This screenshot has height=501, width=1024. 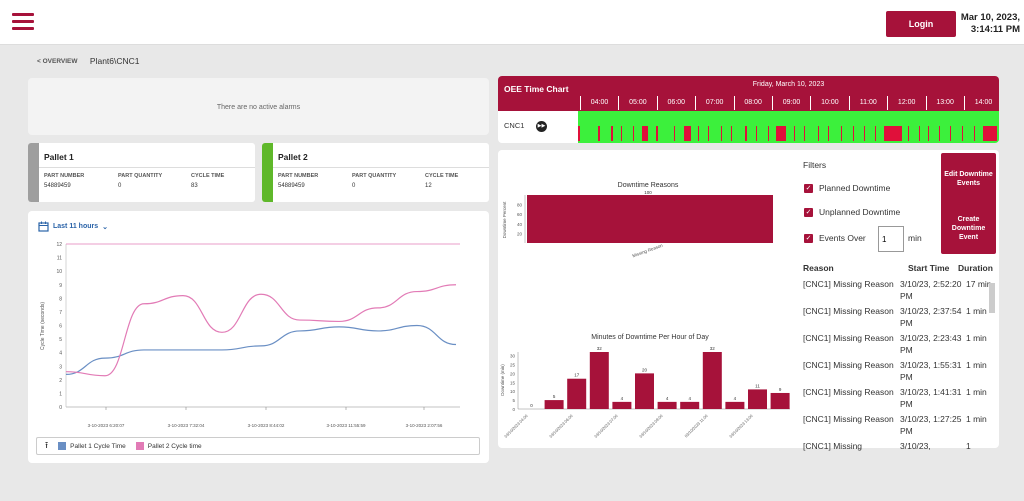 I want to click on play-icon: ▶▶, so click(x=541, y=126).